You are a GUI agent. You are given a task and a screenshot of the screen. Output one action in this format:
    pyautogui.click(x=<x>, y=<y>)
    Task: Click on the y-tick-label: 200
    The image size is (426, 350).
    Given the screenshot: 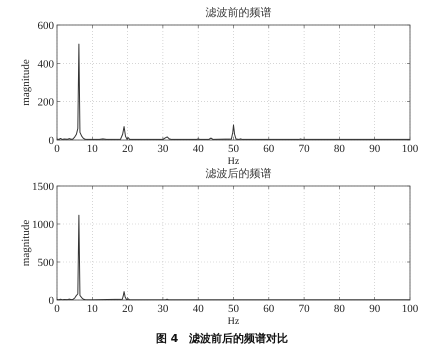 What is the action you would take?
    pyautogui.click(x=46, y=102)
    